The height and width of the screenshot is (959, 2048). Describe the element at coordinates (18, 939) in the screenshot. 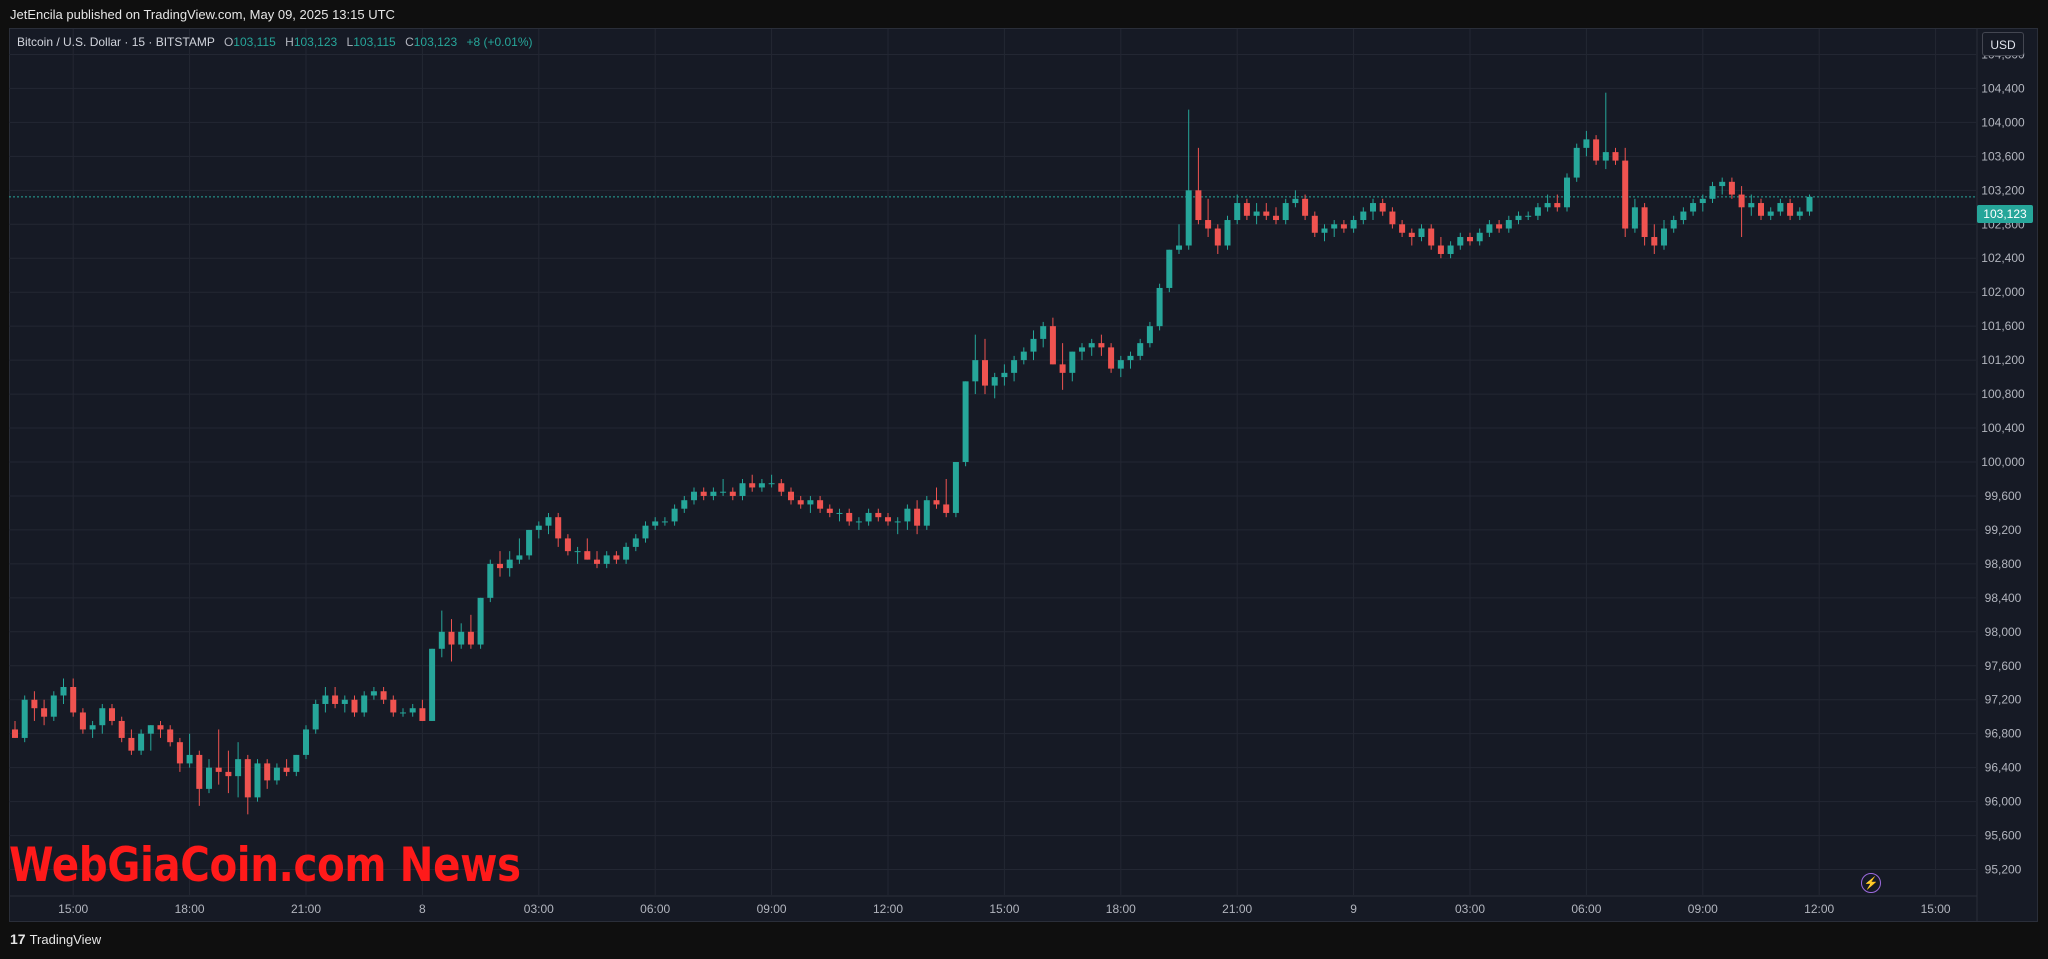

I see `tv-logo-icon: 17` at that location.